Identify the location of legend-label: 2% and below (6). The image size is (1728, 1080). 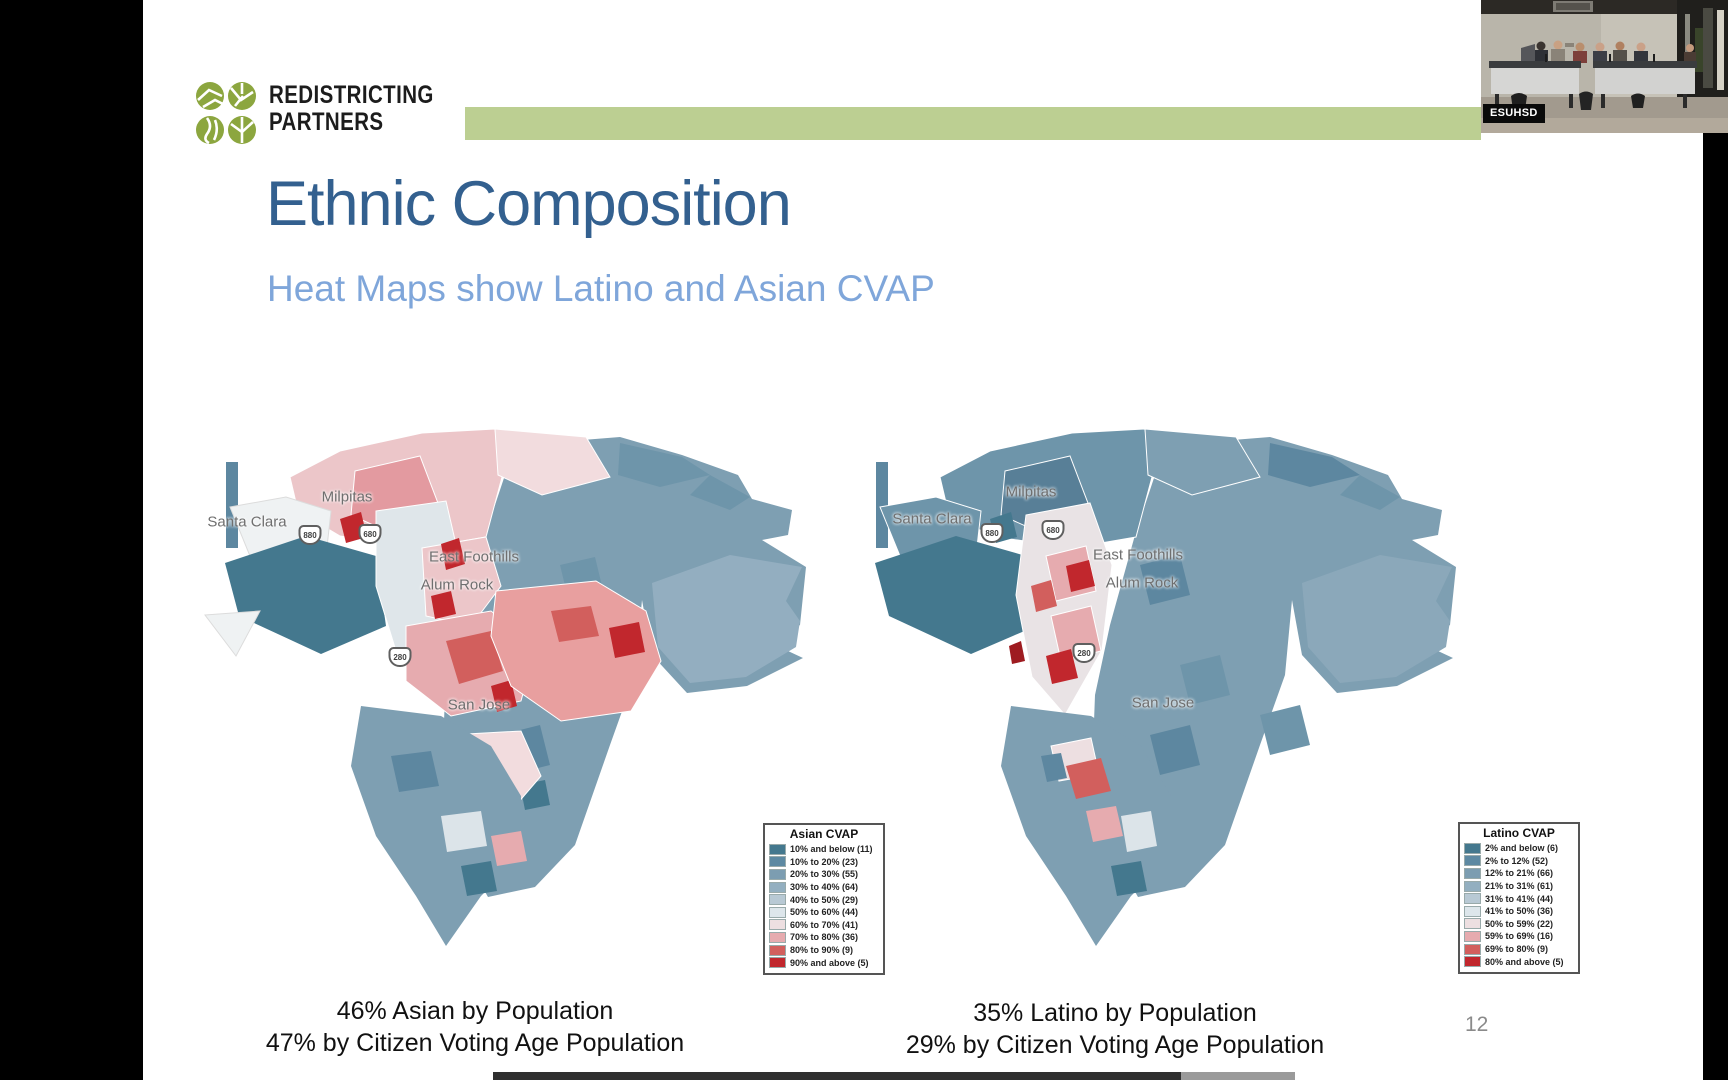
(1522, 848).